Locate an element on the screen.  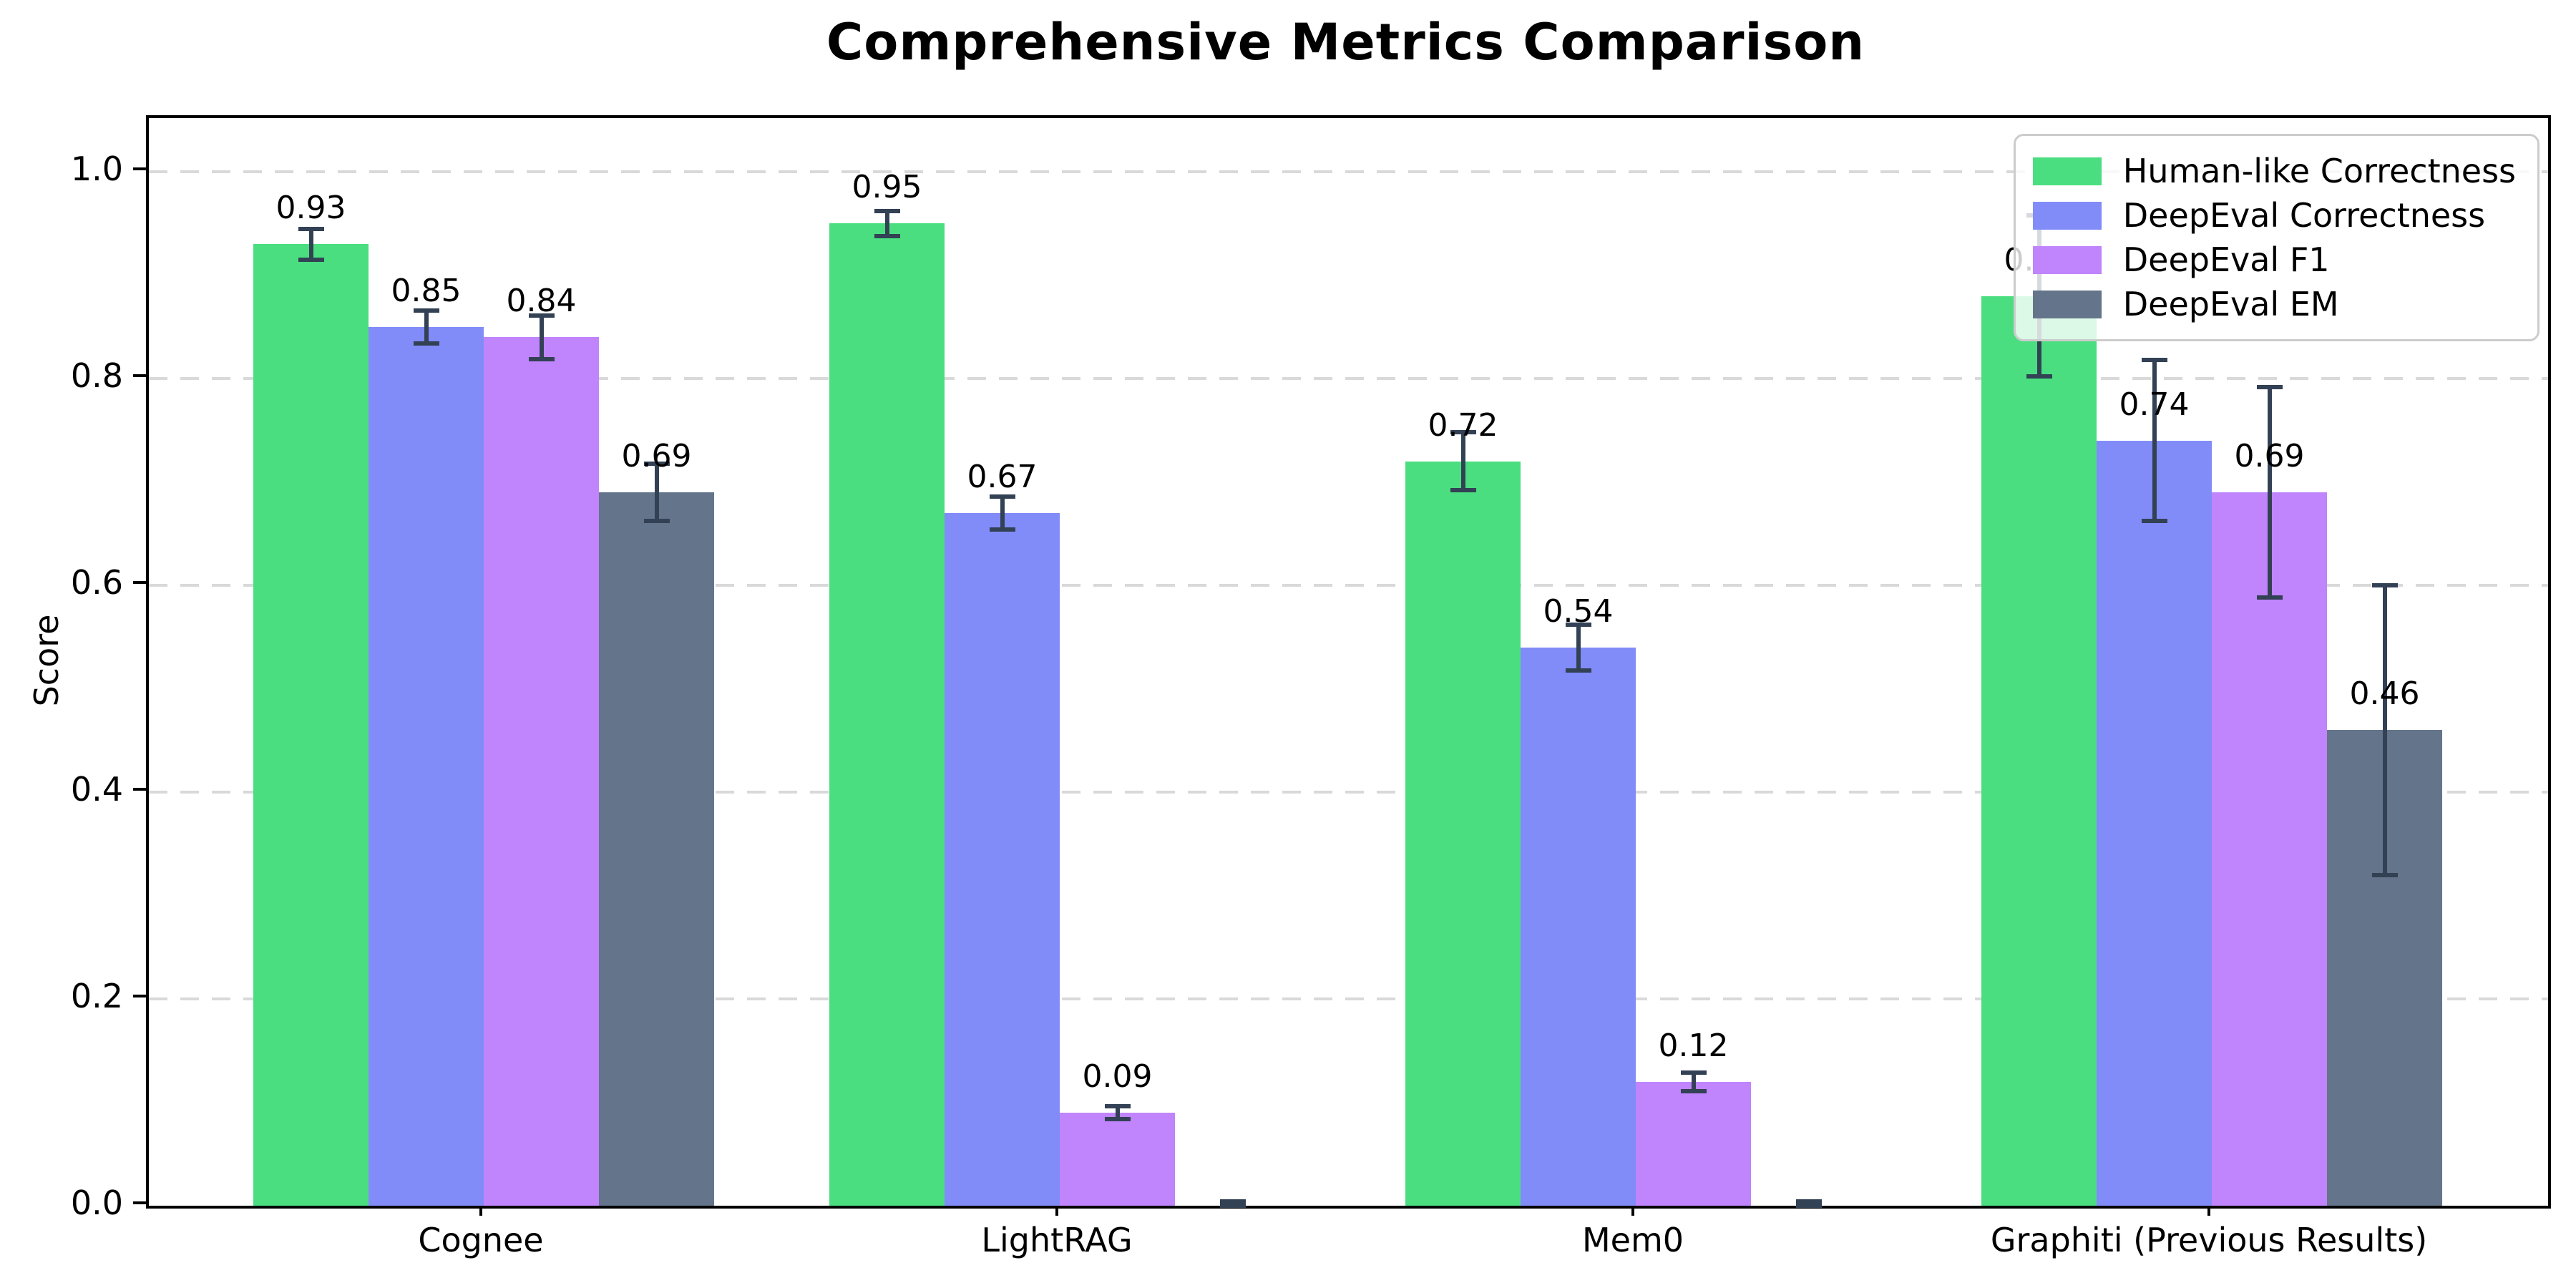
value-label: 0.09 is located at coordinates (1117, 1076).